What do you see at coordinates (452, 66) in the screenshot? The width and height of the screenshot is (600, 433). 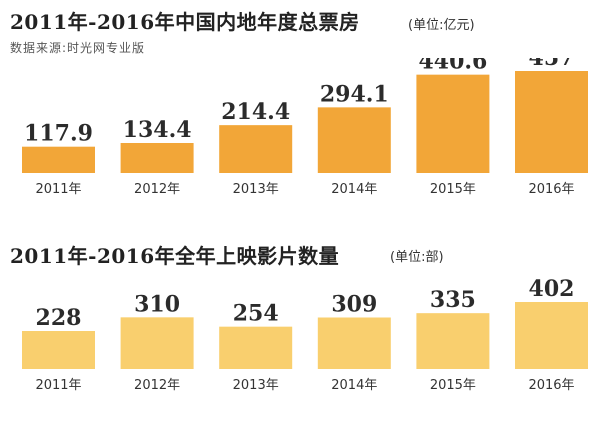 I see `value-label: 440.6` at bounding box center [452, 66].